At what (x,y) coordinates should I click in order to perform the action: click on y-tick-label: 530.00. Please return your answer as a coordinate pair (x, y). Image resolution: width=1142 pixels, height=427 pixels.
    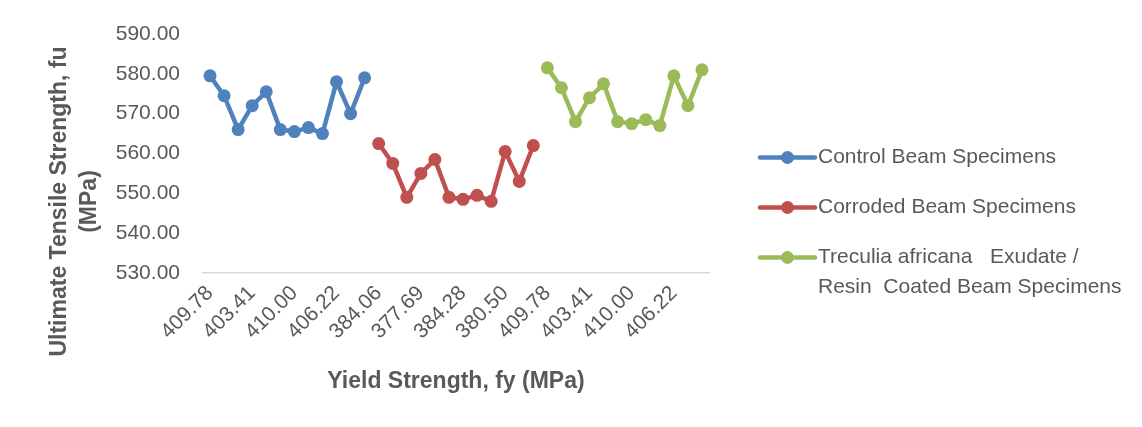
    Looking at the image, I should click on (147, 271).